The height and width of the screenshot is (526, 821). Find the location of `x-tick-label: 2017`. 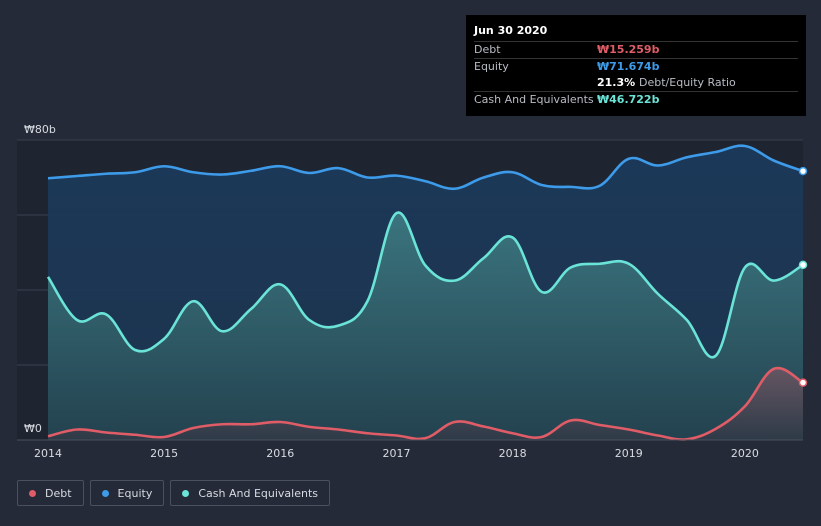

x-tick-label: 2017 is located at coordinates (396, 453).